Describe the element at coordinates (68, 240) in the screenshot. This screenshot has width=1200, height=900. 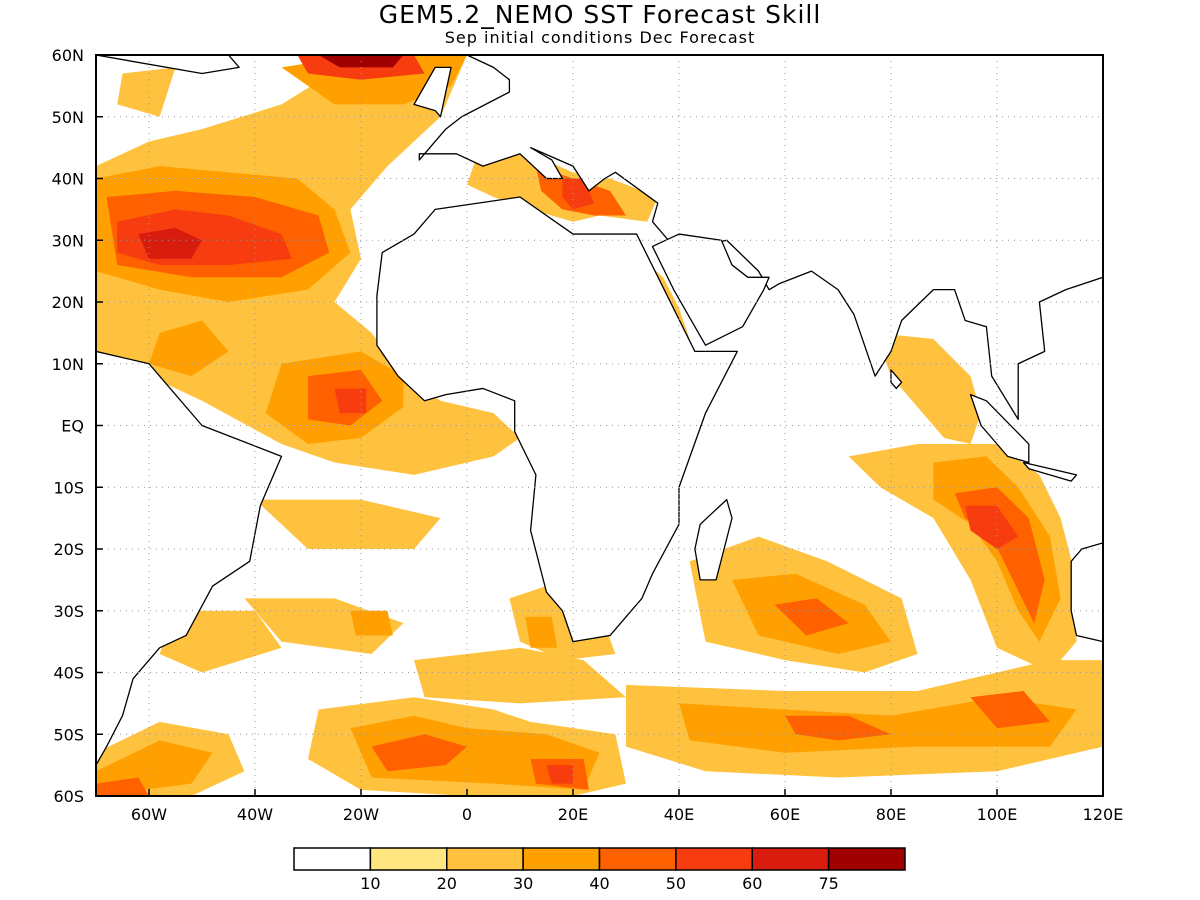
I see `lat-tick-label: 30N` at that location.